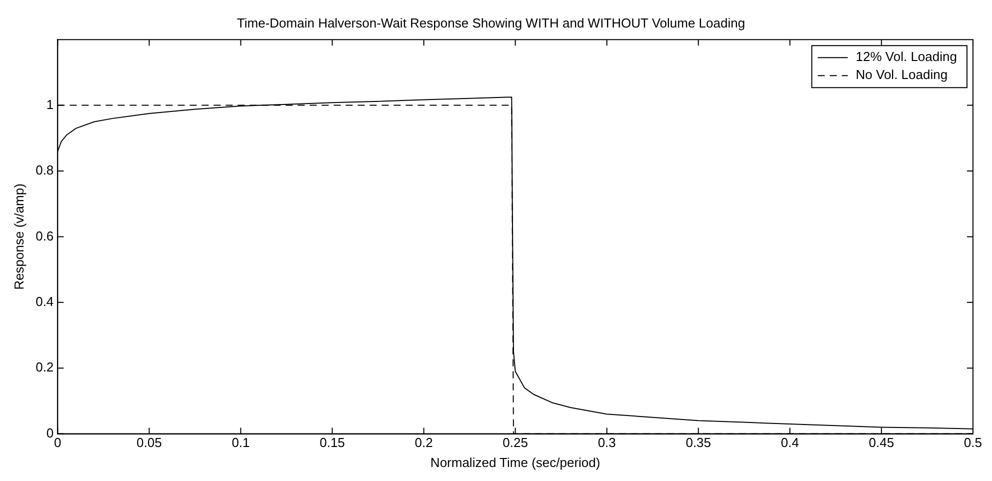  I want to click on y-tick-label: 0.8, so click(45, 170).